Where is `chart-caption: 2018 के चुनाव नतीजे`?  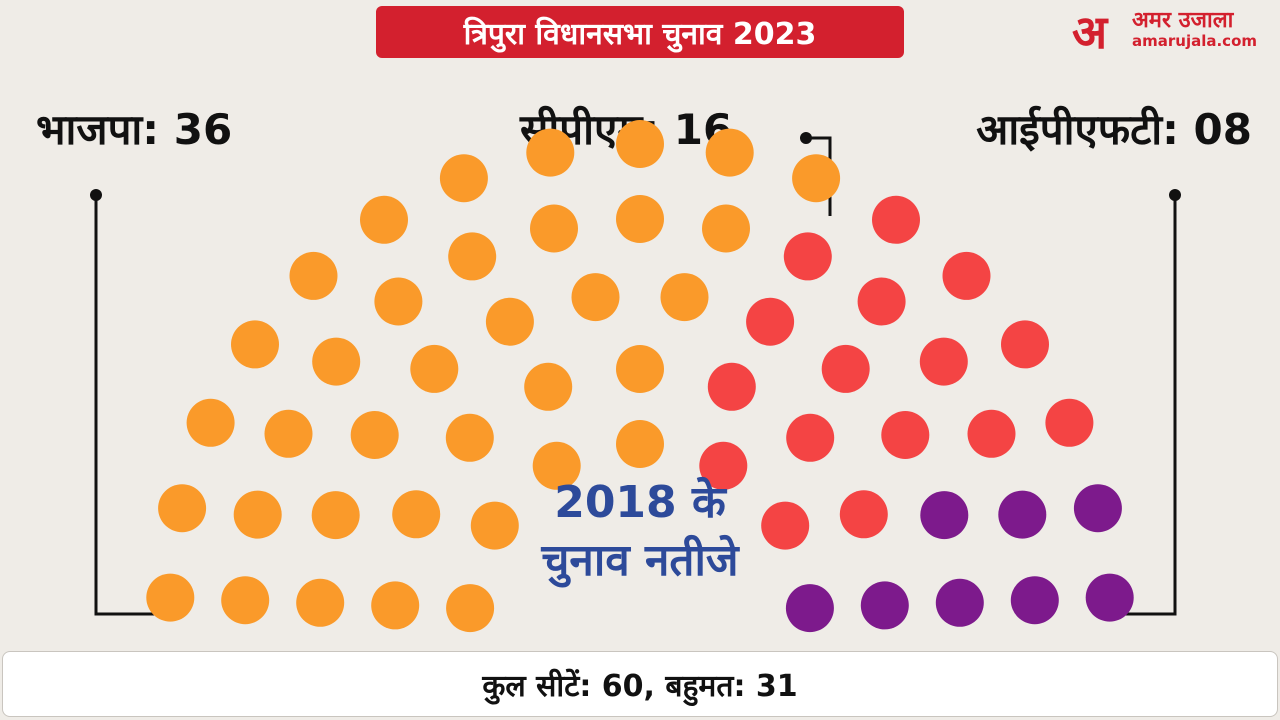 chart-caption: 2018 के चुनाव नतीजे is located at coordinates (640, 532).